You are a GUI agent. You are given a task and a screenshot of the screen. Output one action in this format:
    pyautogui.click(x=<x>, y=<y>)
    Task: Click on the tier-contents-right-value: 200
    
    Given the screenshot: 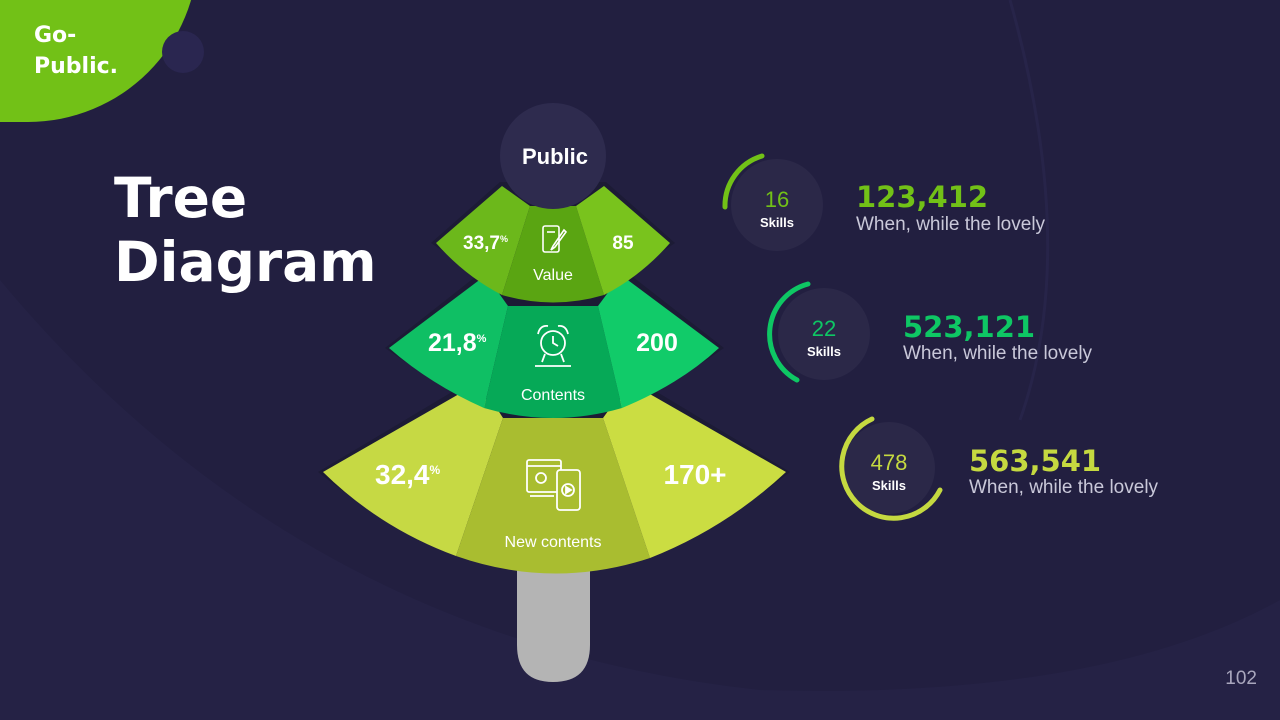 What is the action you would take?
    pyautogui.click(x=657, y=343)
    